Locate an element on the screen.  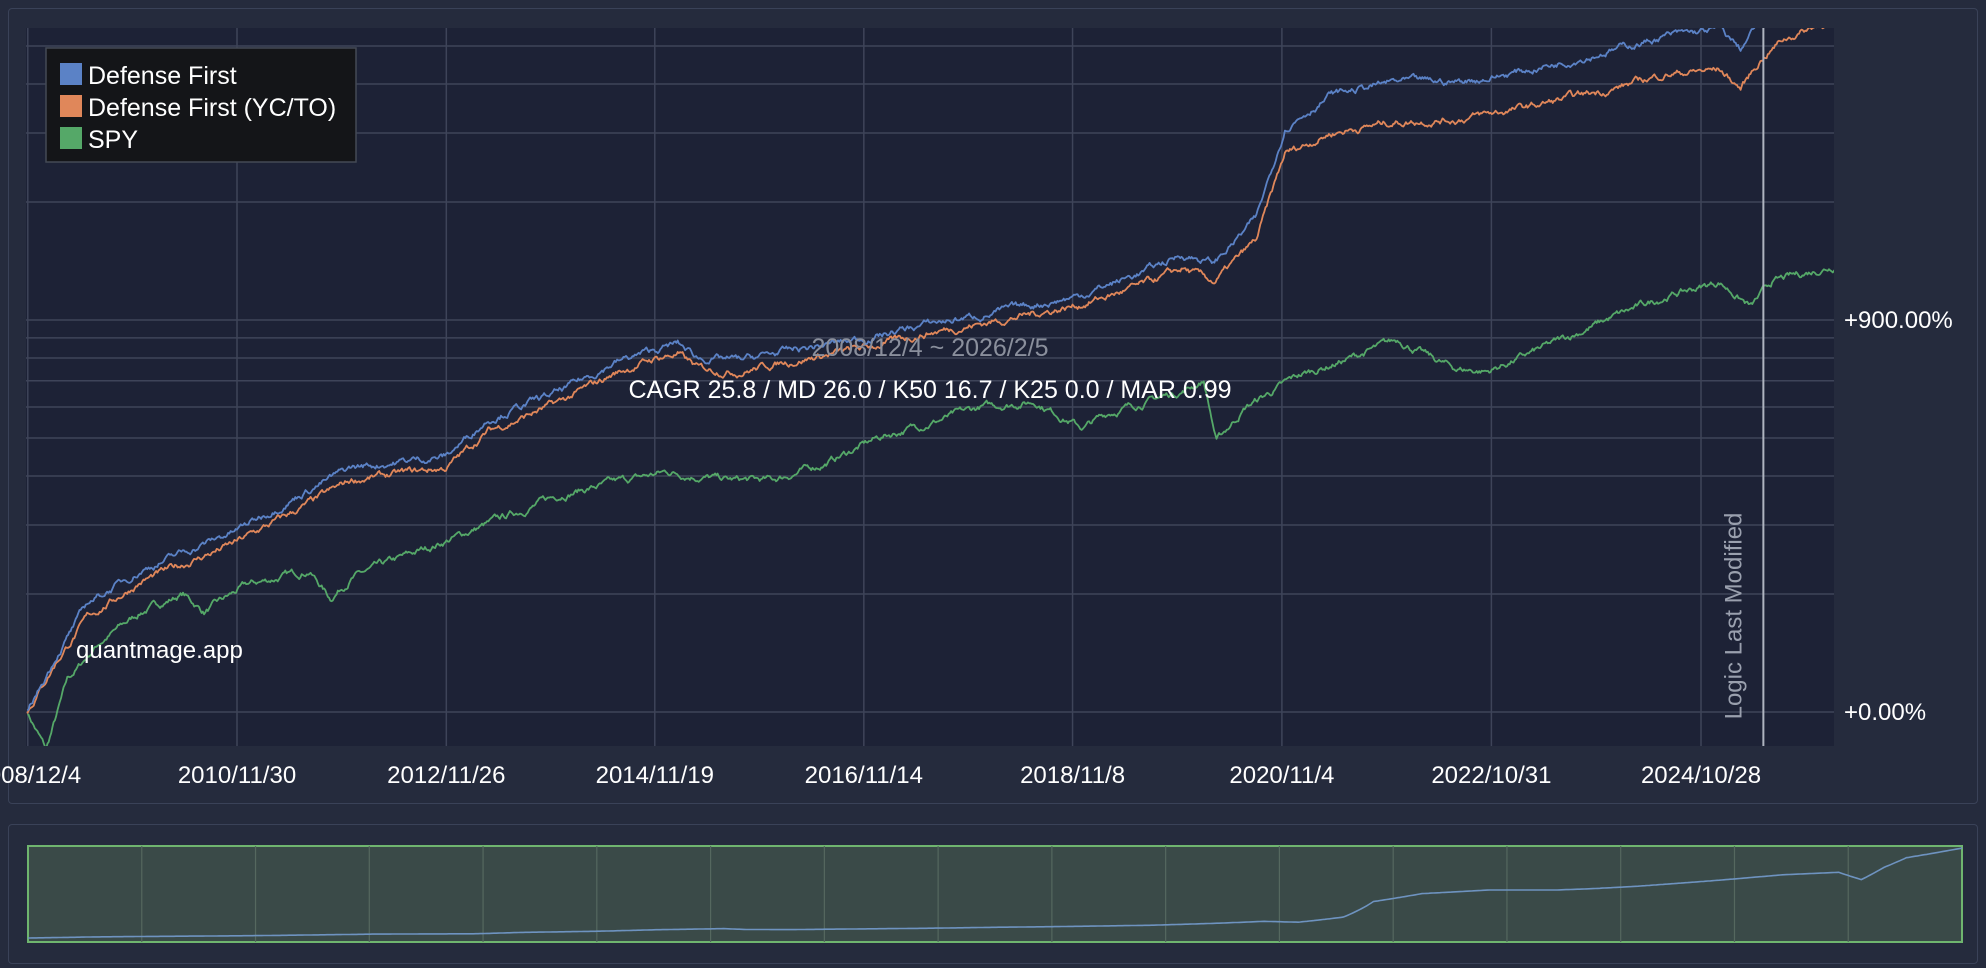
legend-item-defense-first: Defense First is located at coordinates (162, 76).